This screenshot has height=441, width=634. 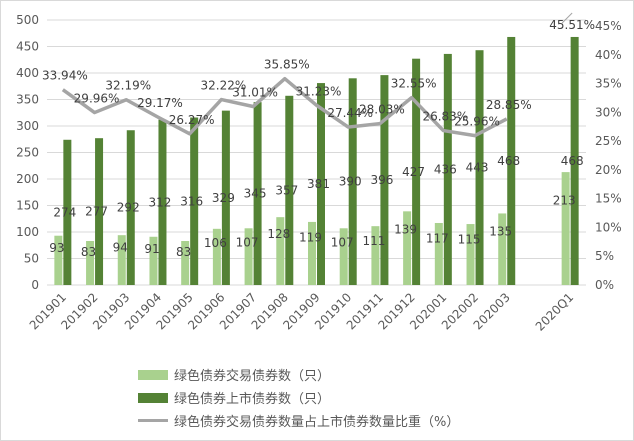 I want to click on ratio-line-clipped-marker, so click(x=567, y=18).